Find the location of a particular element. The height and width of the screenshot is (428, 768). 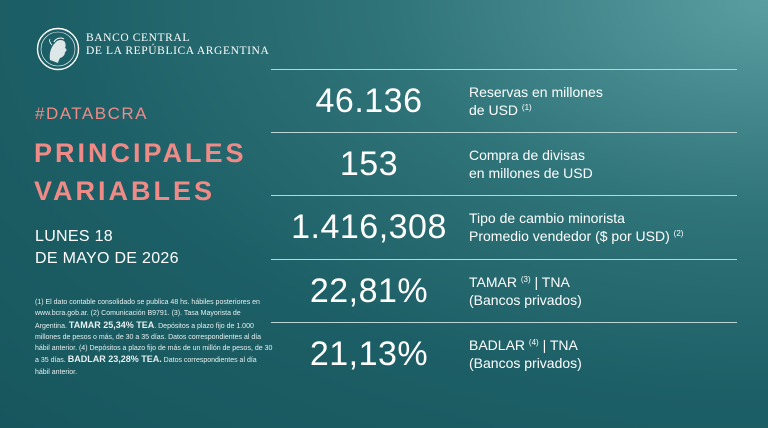

variable-label-line2: Promedio vendedor ($ por USD) is located at coordinates (569, 236).